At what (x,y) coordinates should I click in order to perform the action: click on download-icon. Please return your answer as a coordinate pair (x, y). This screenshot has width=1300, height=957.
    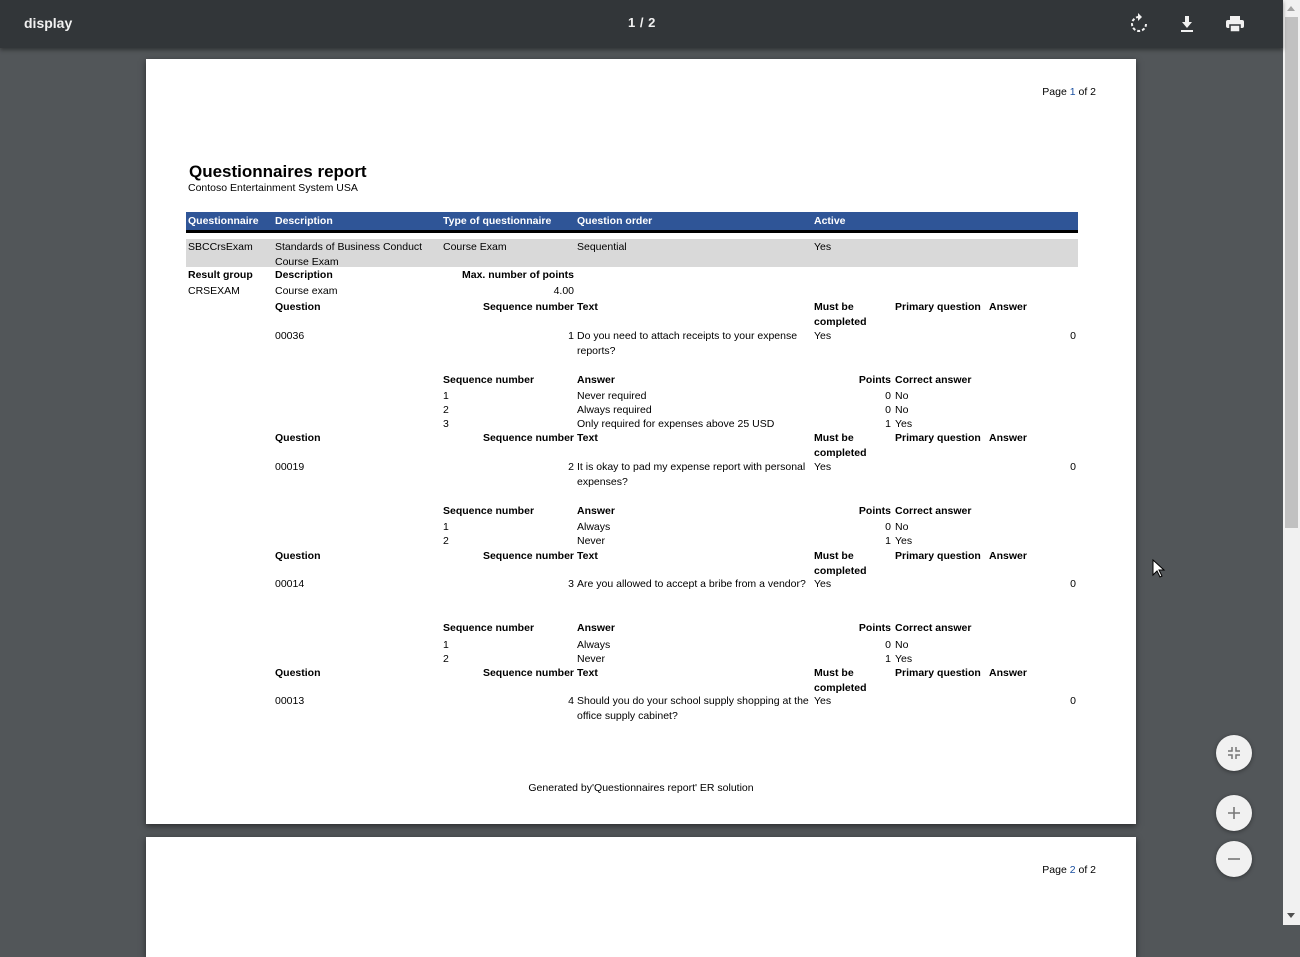
    Looking at the image, I should click on (1187, 24).